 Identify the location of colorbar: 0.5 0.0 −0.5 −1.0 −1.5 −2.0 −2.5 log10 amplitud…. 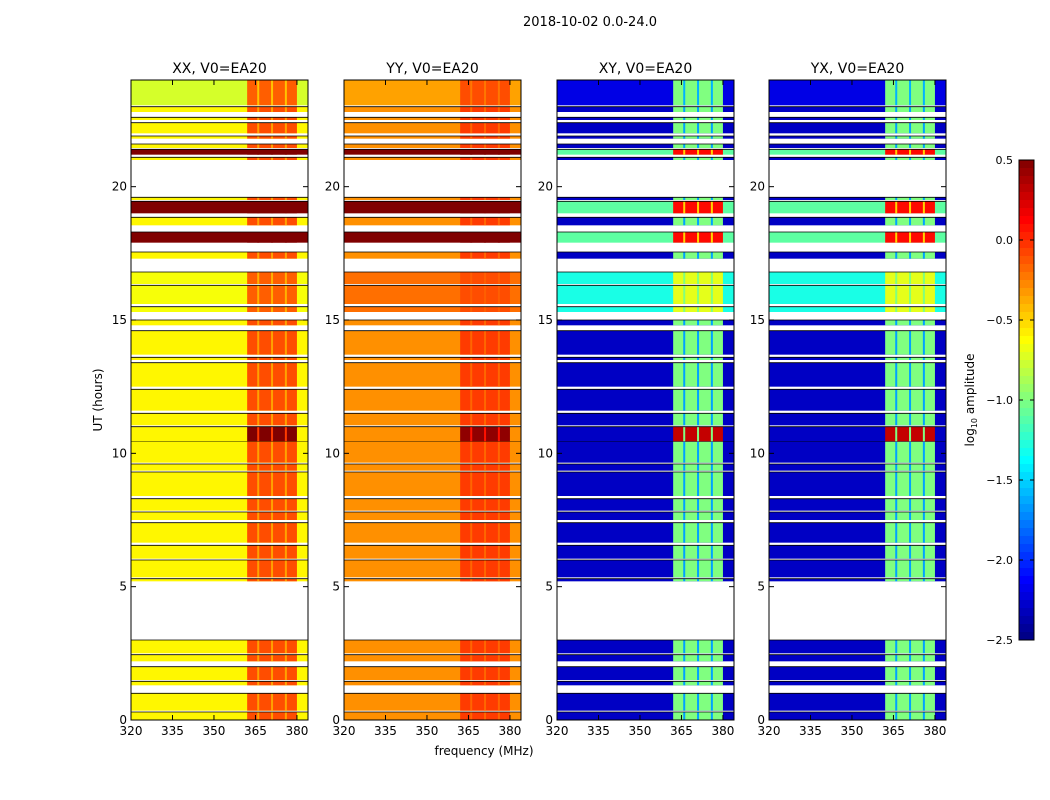
(999, 400).